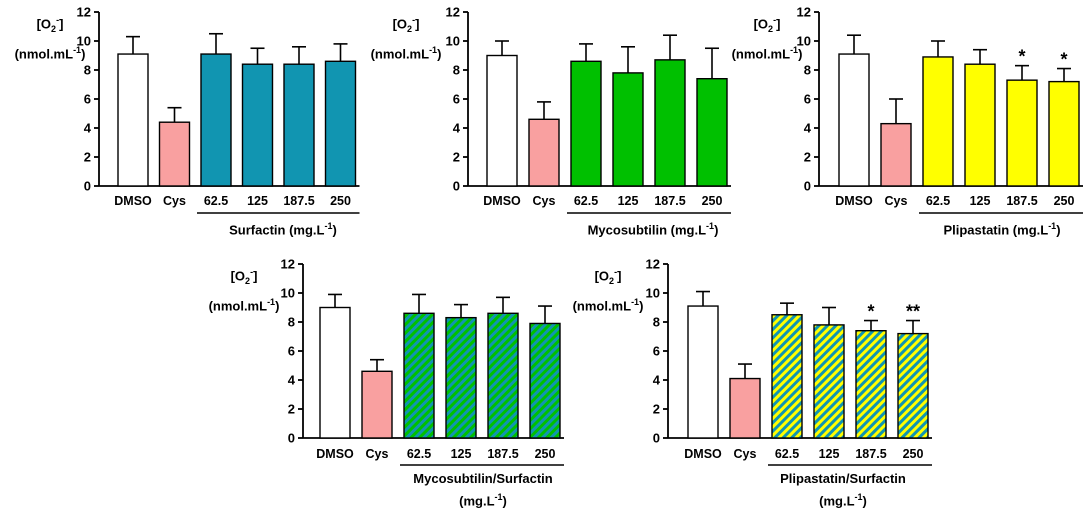 The width and height of the screenshot is (1084, 518). Describe the element at coordinates (483, 490) in the screenshot. I see `group-label: Mycosubtilin/Surfactin (mg.L-1)` at that location.